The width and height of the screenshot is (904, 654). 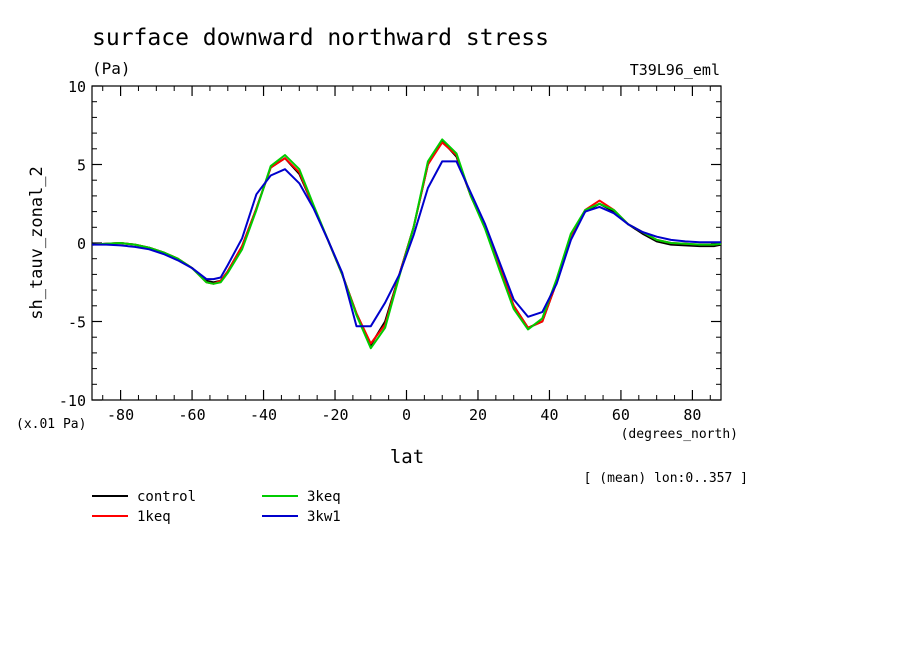 What do you see at coordinates (478, 415) in the screenshot?
I see `x-tick-label: 20` at bounding box center [478, 415].